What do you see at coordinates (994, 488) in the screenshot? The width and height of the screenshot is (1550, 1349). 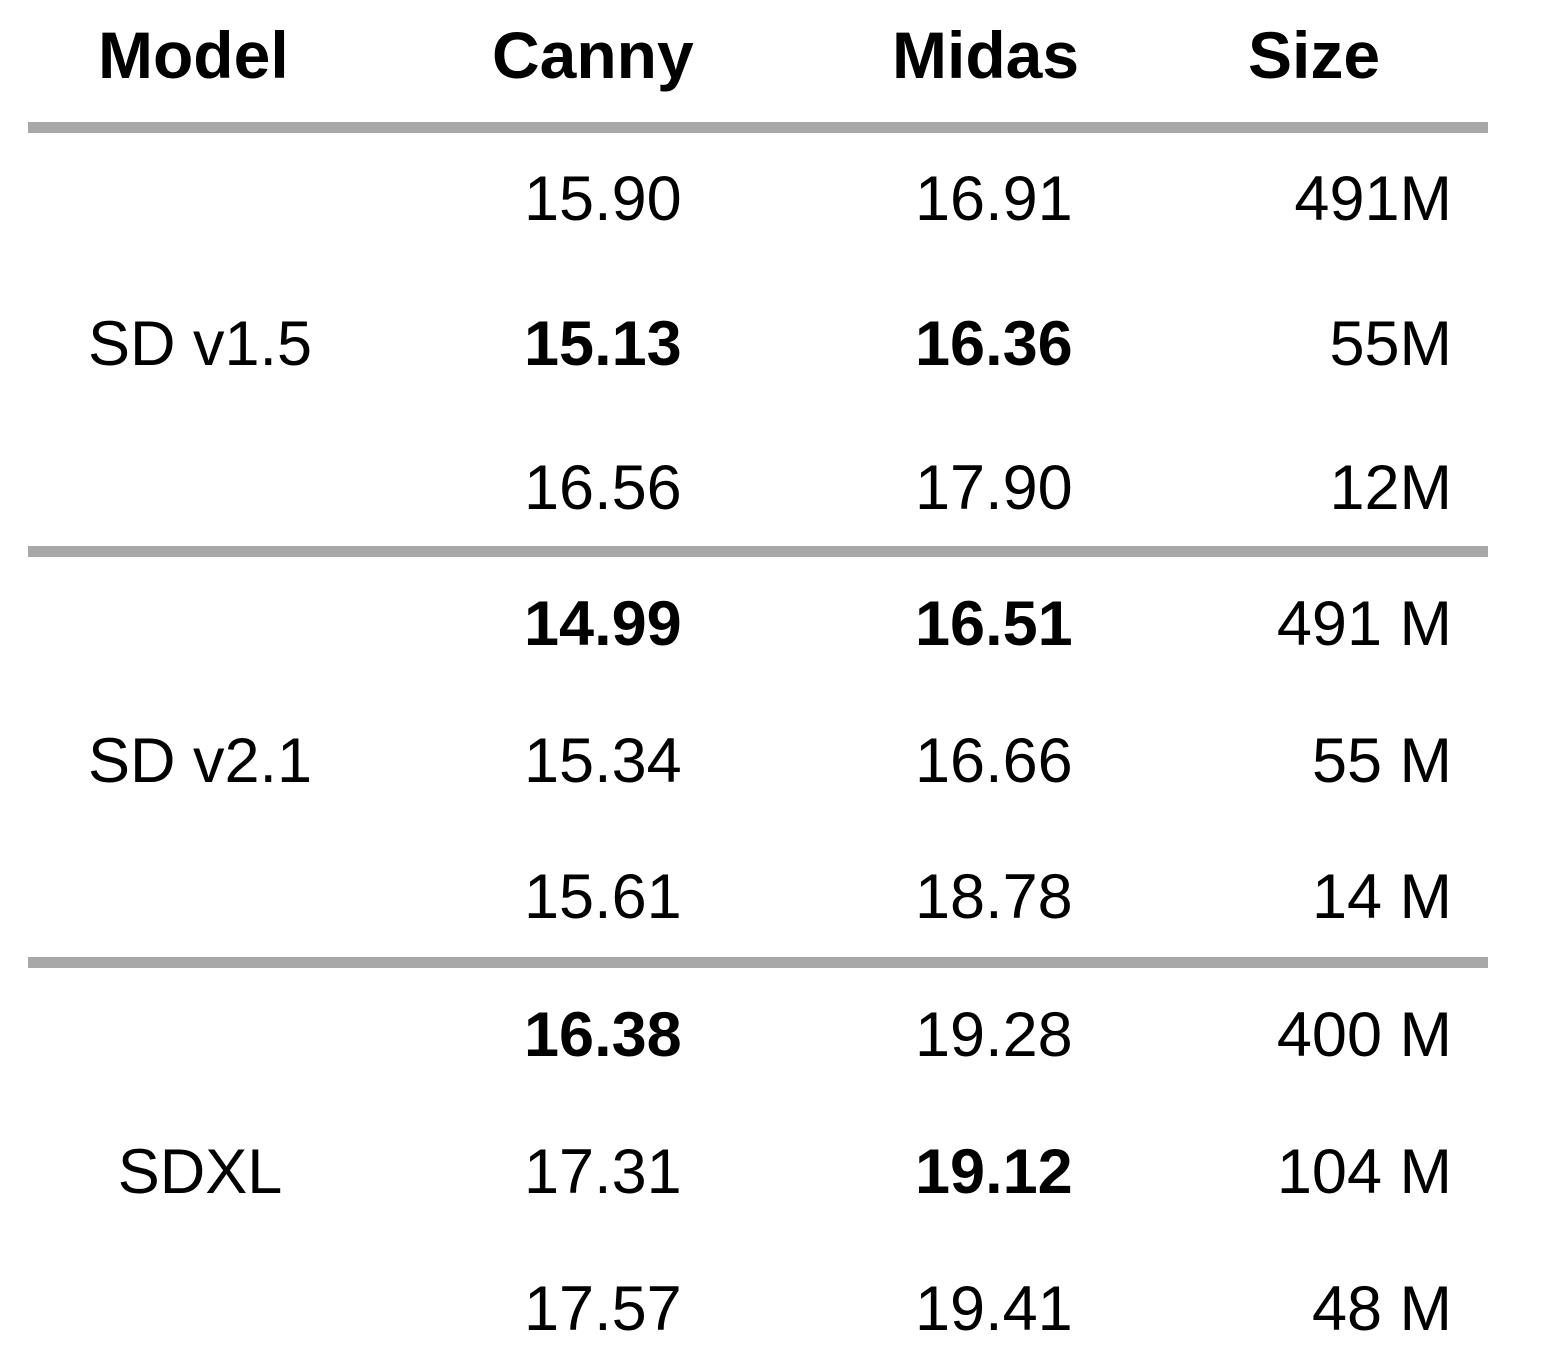 I see `midas-value: 17.90` at bounding box center [994, 488].